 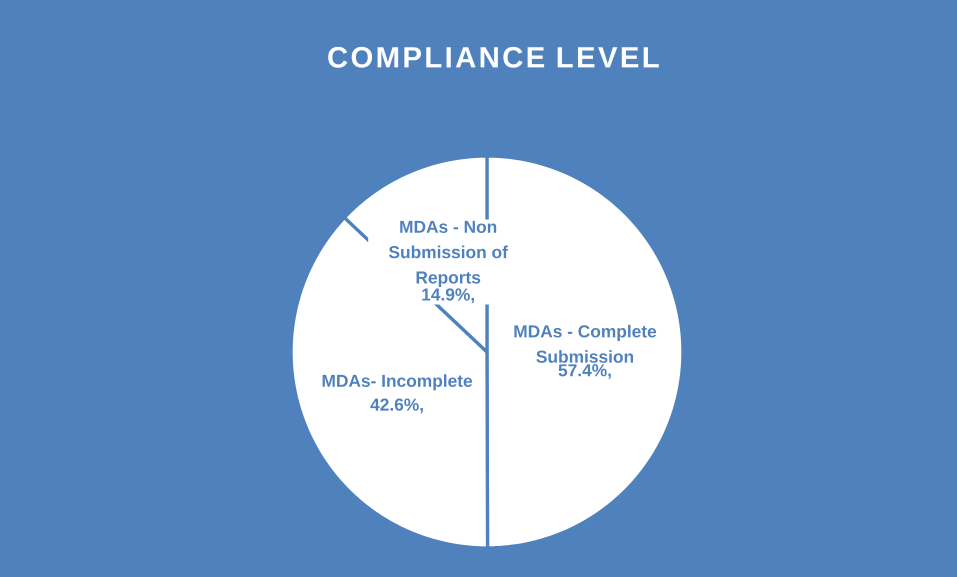 I want to click on data-label: 57.4%,, so click(x=584, y=371).